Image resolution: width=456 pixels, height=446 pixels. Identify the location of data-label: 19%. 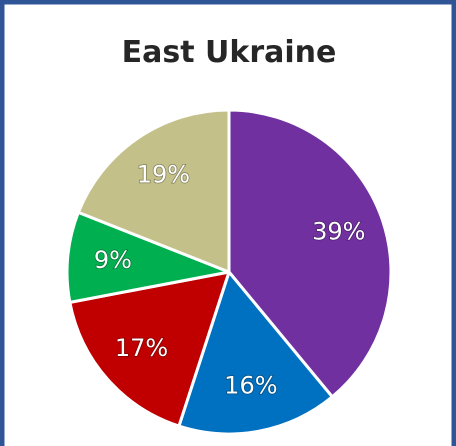
(163, 175).